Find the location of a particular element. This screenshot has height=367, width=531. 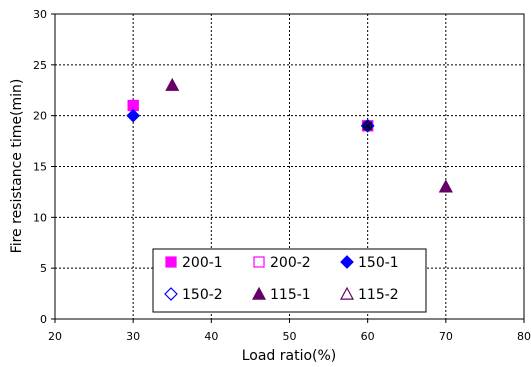

legend-label-150-2: 150-2 is located at coordinates (202, 295).